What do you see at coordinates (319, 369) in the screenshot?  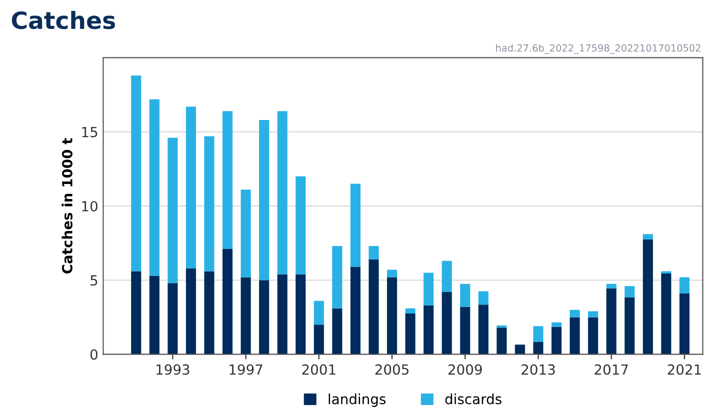 I see `x-tick-label: 2001` at bounding box center [319, 369].